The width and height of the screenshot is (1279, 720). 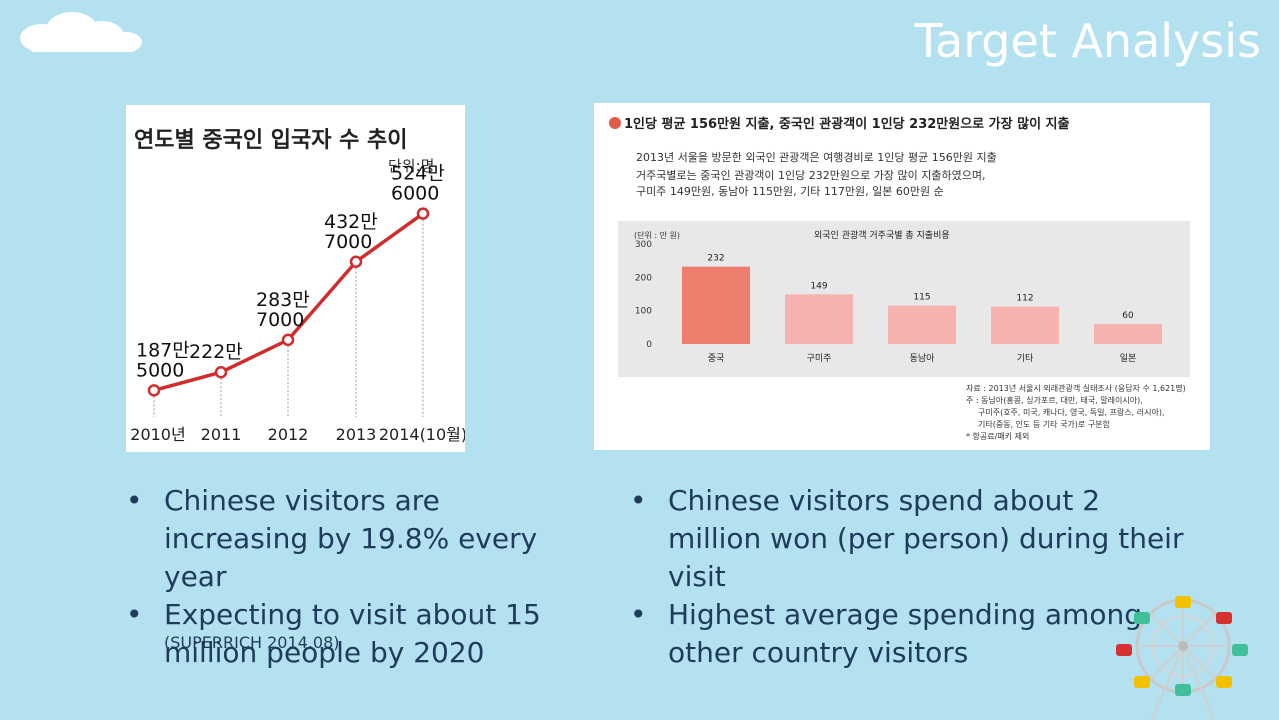 I want to click on bar-chart-unit: (단위 : 만 원), so click(x=657, y=235).